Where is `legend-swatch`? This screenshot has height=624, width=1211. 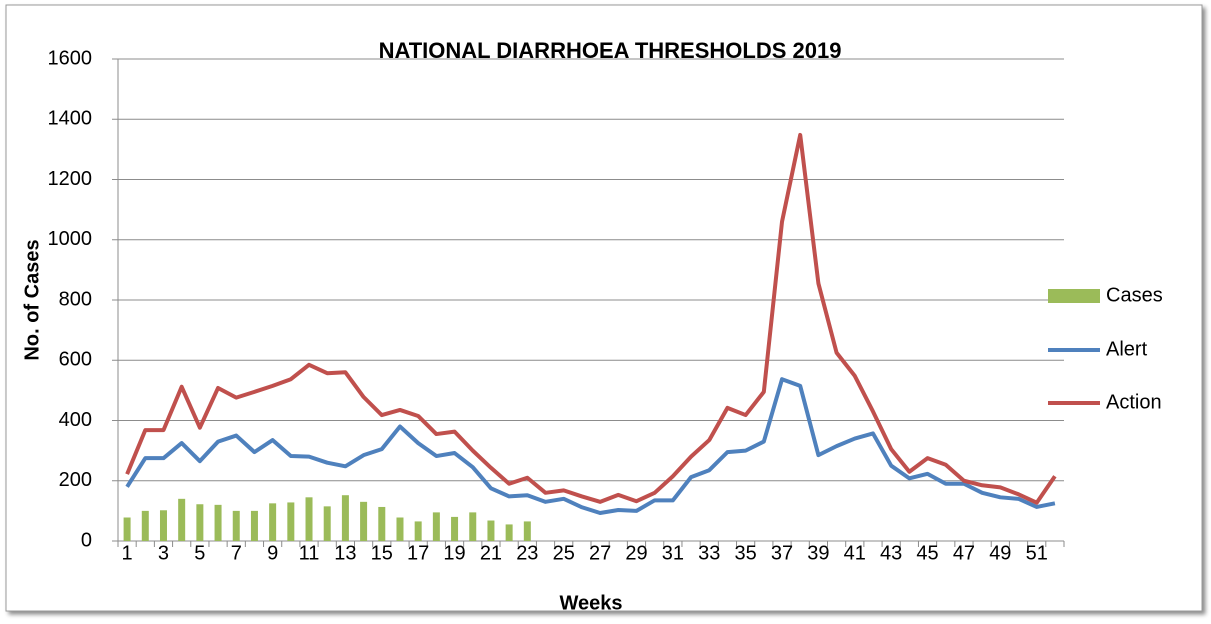 legend-swatch is located at coordinates (1074, 296).